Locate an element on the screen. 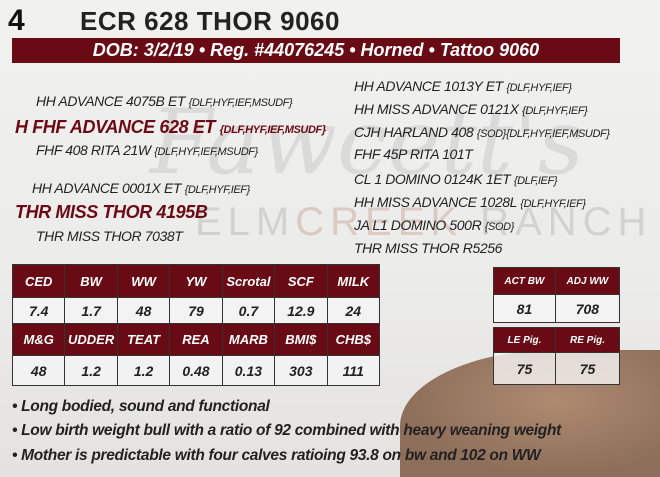  header-cell: LE Pig. is located at coordinates (524, 340).